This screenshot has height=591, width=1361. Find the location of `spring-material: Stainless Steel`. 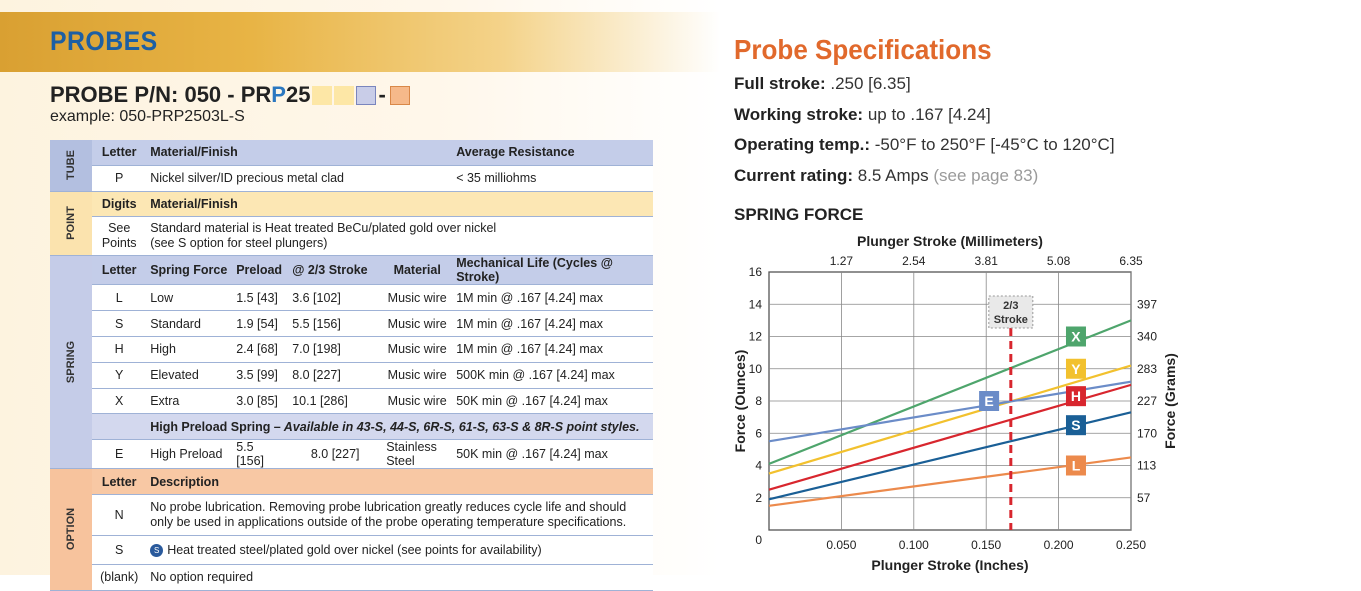

spring-material: Stainless Steel is located at coordinates (417, 454).